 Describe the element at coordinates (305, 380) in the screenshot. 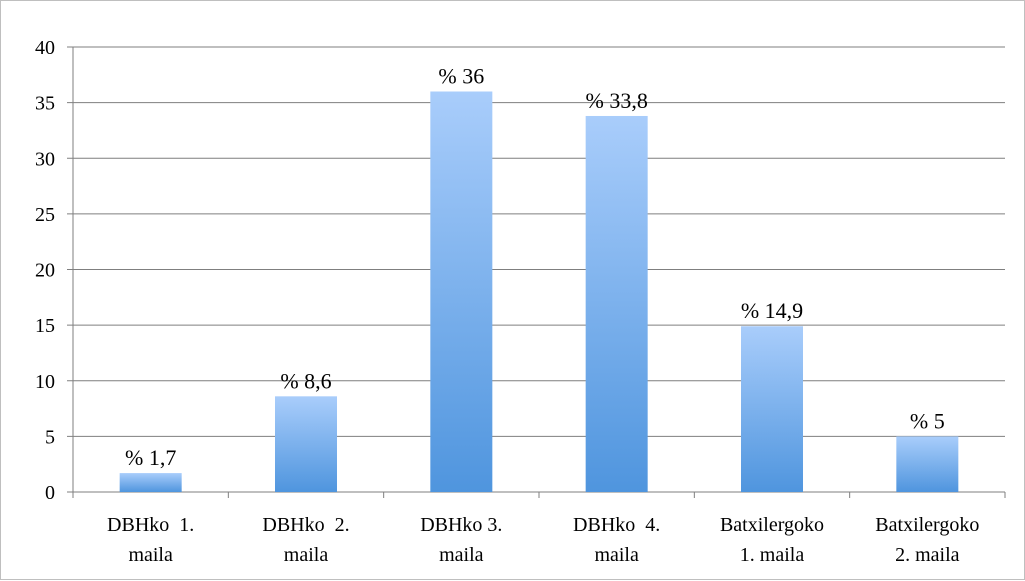

I see `data-label: % 8,6` at that location.